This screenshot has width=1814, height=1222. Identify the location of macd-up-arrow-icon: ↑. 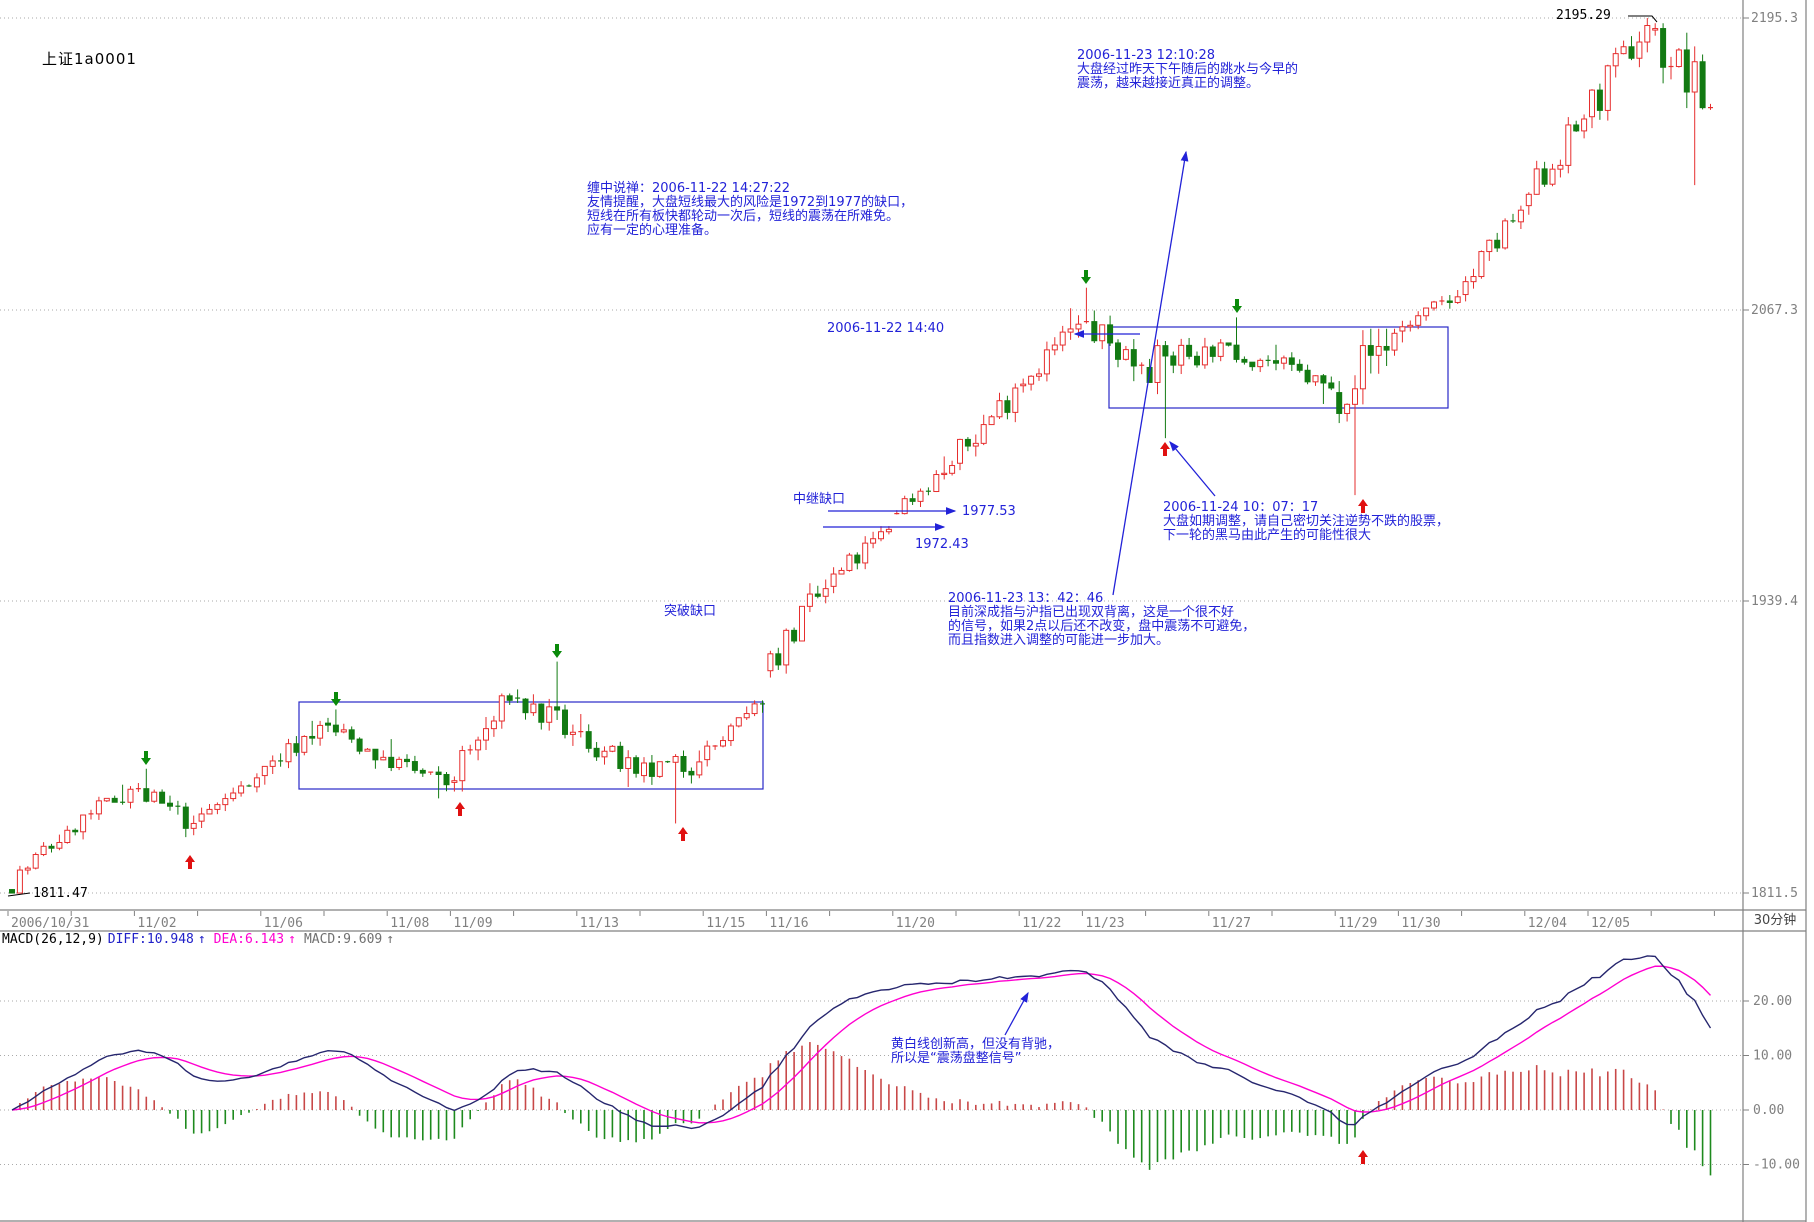
(390, 939).